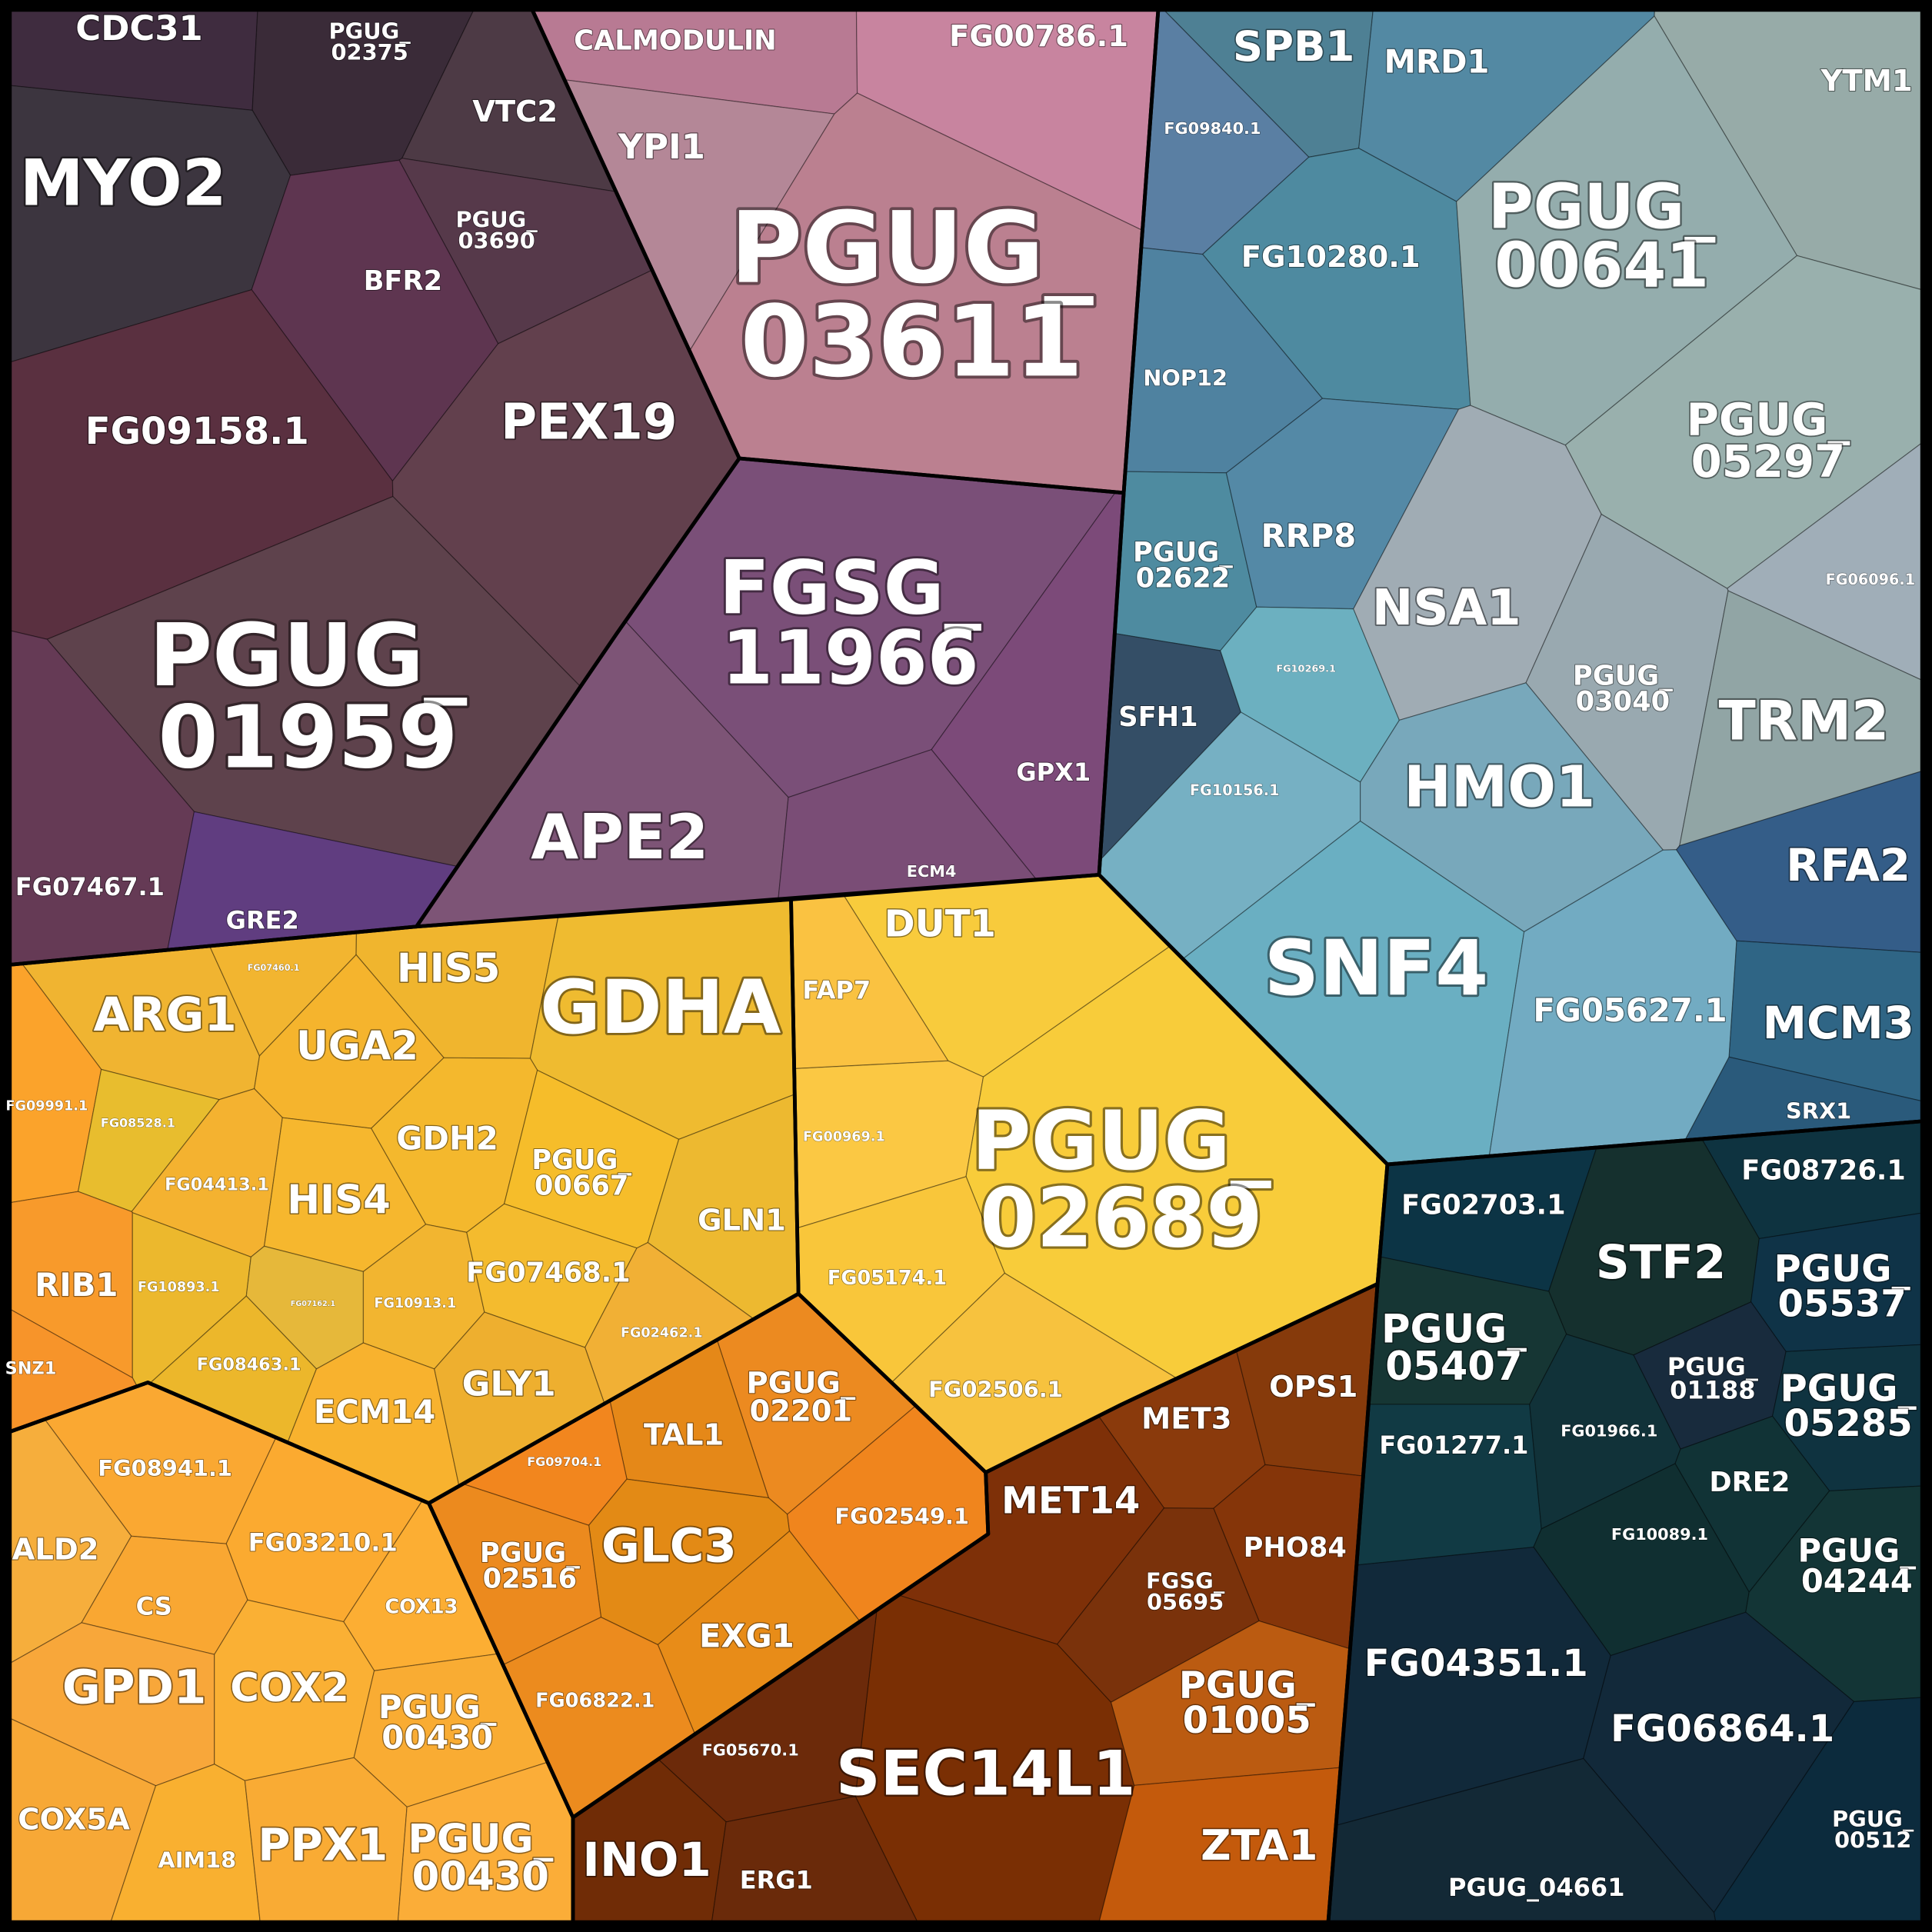  I want to click on cell-label: RRP8, so click(1309, 536).